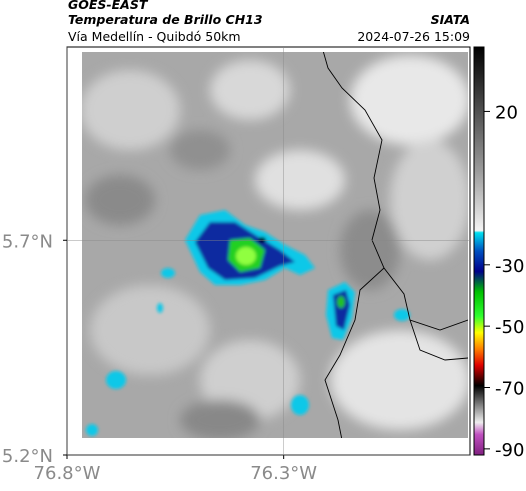 Image resolution: width=526 pixels, height=491 pixels. Describe the element at coordinates (67, 473) in the screenshot. I see `x-tick-label: 76.8°W` at that location.